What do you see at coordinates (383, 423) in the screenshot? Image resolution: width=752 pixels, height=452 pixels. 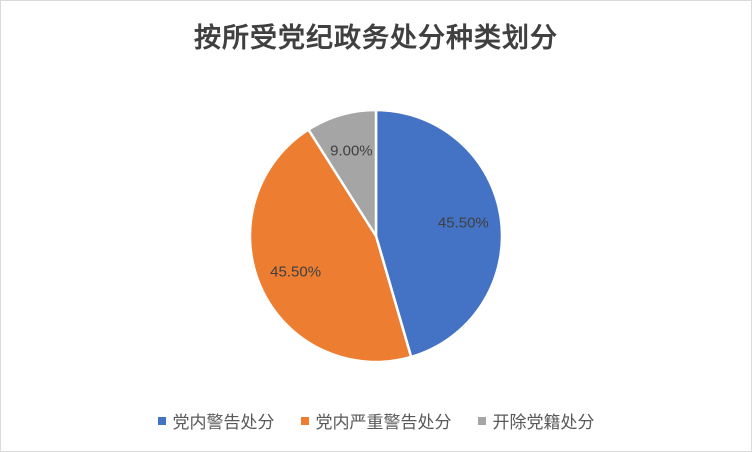 I see `legend-label-1: 党内严重警告处分` at bounding box center [383, 423].